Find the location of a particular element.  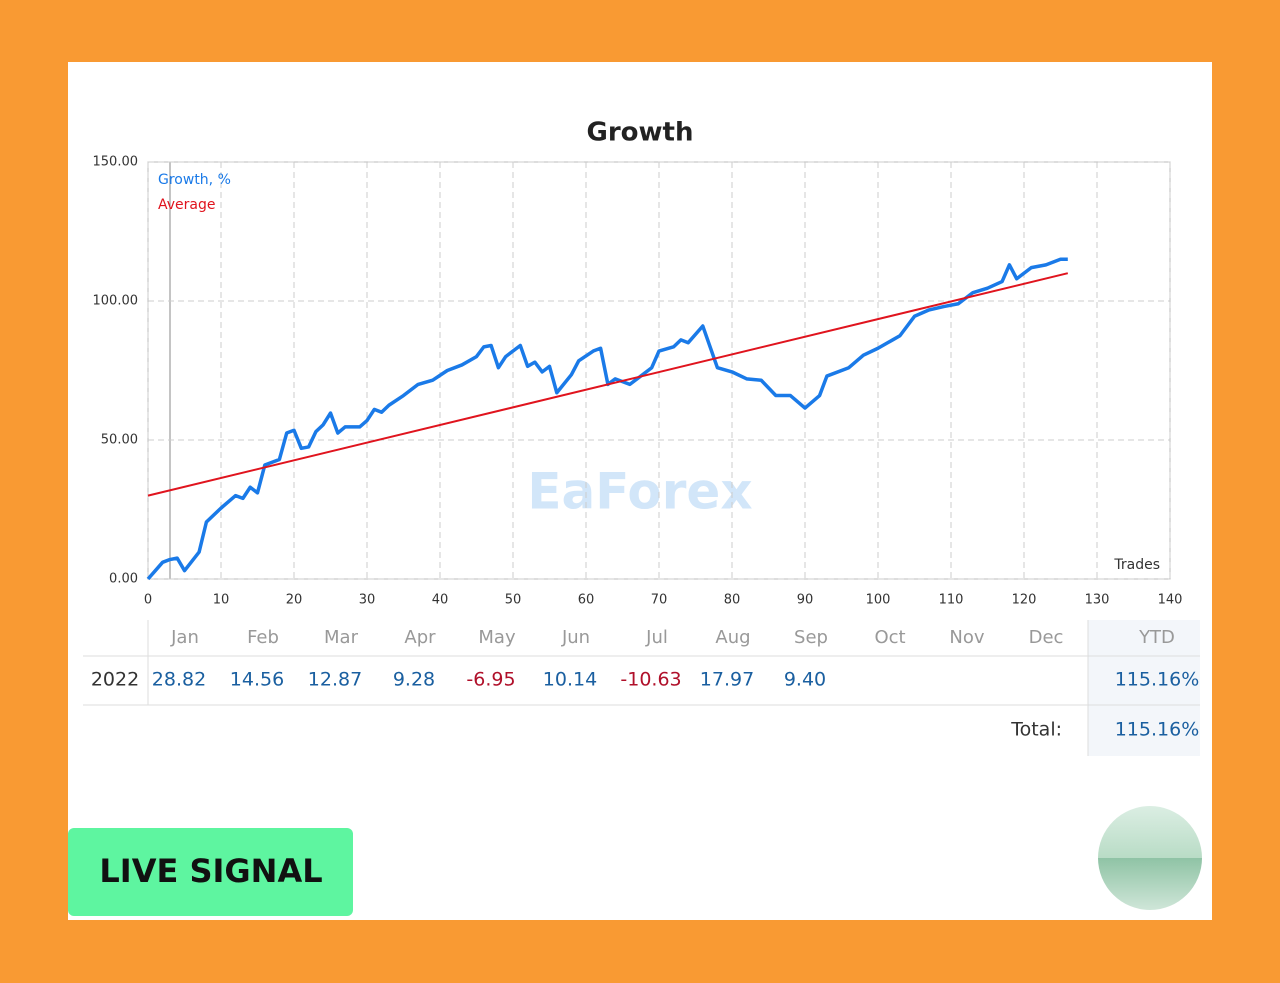

x-tick-label: 100 is located at coordinates (878, 600).